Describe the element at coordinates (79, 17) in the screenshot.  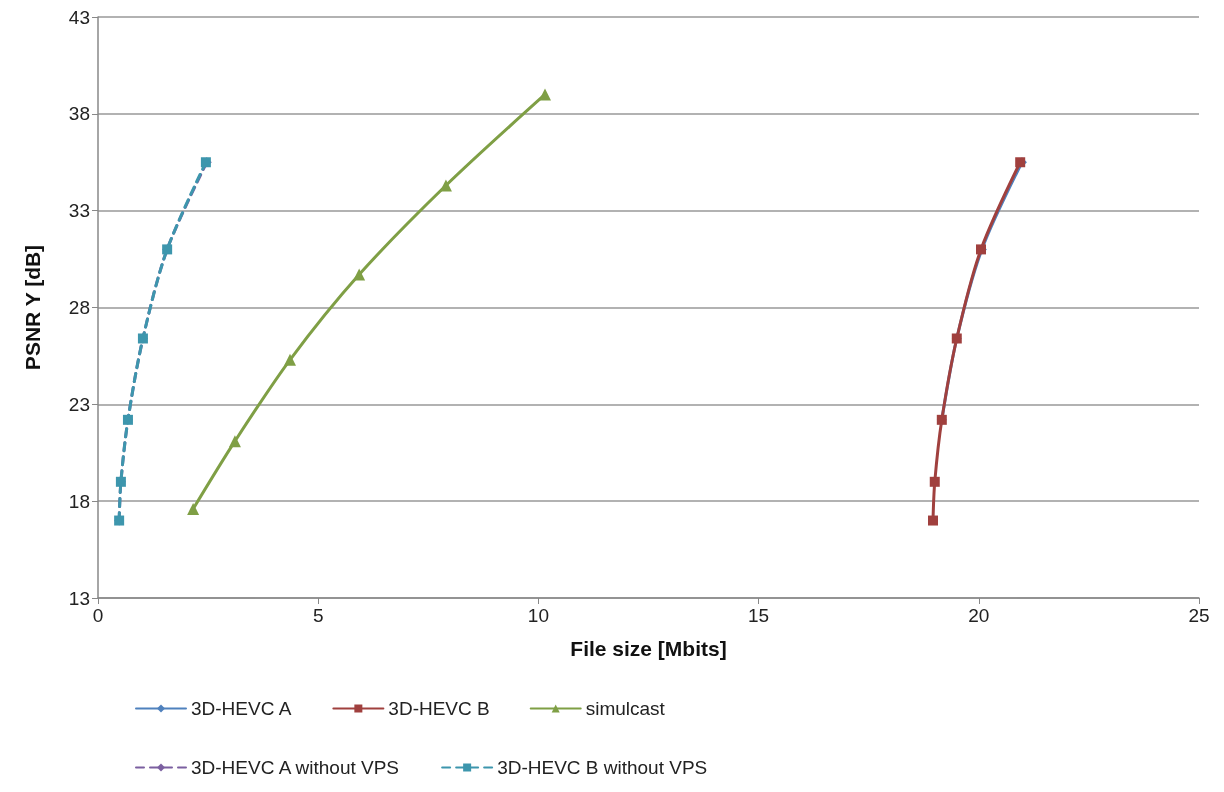
I see `y-tick-label: 43` at that location.